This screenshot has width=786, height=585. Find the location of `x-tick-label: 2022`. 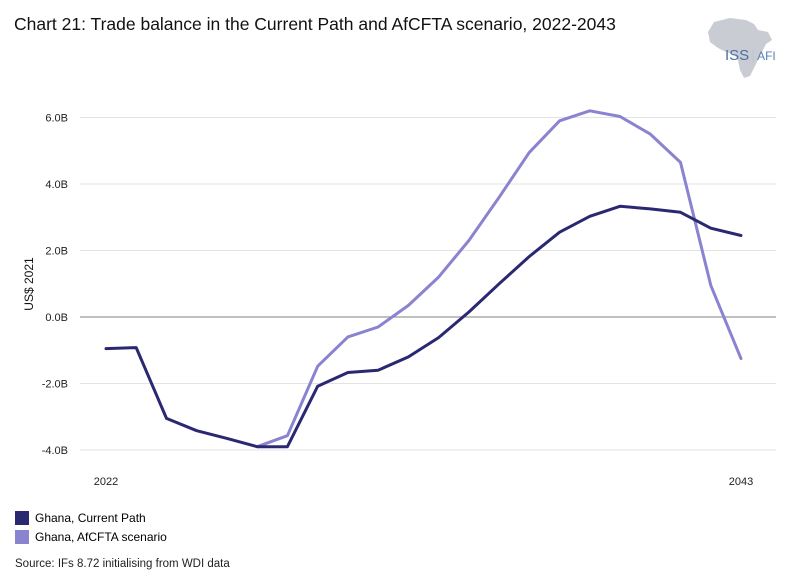

x-tick-label: 2022 is located at coordinates (106, 482).